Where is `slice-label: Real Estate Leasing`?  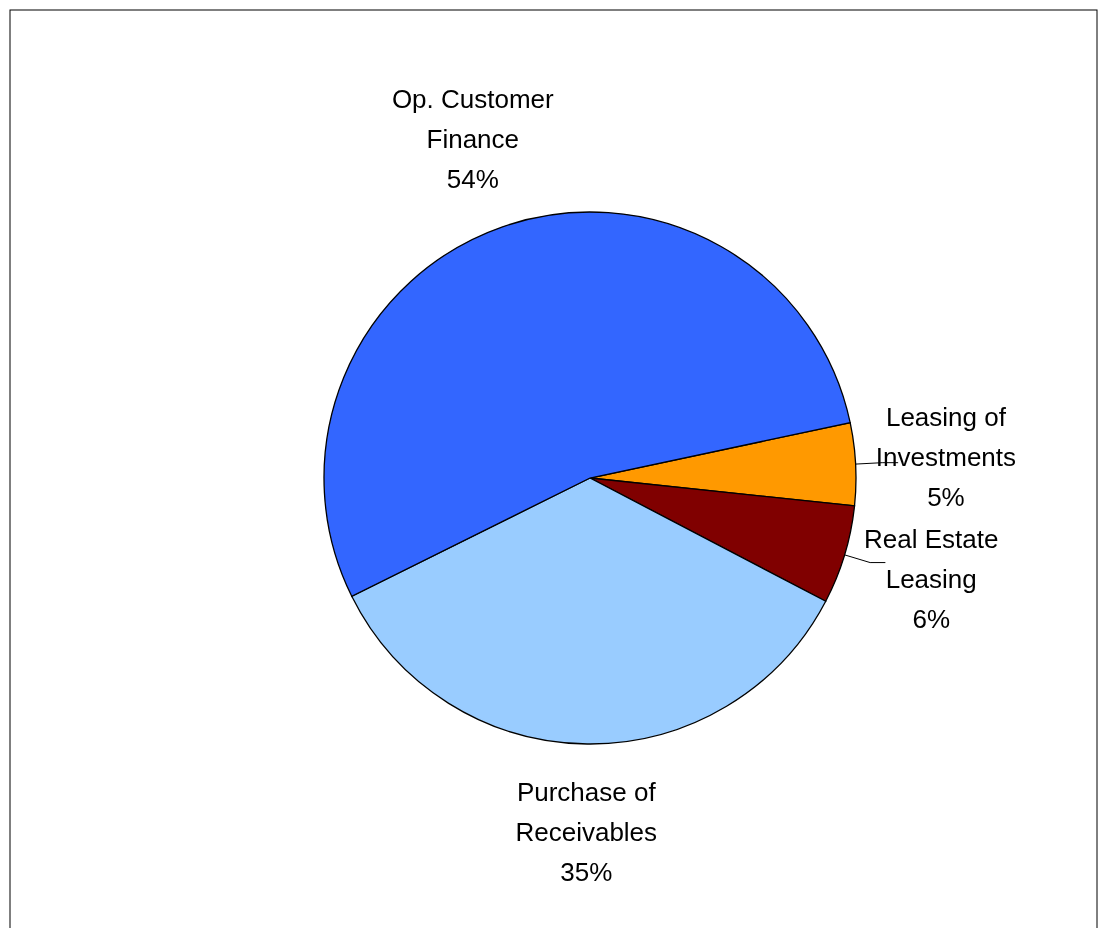
slice-label: Real Estate Leasing is located at coordinates (931, 558).